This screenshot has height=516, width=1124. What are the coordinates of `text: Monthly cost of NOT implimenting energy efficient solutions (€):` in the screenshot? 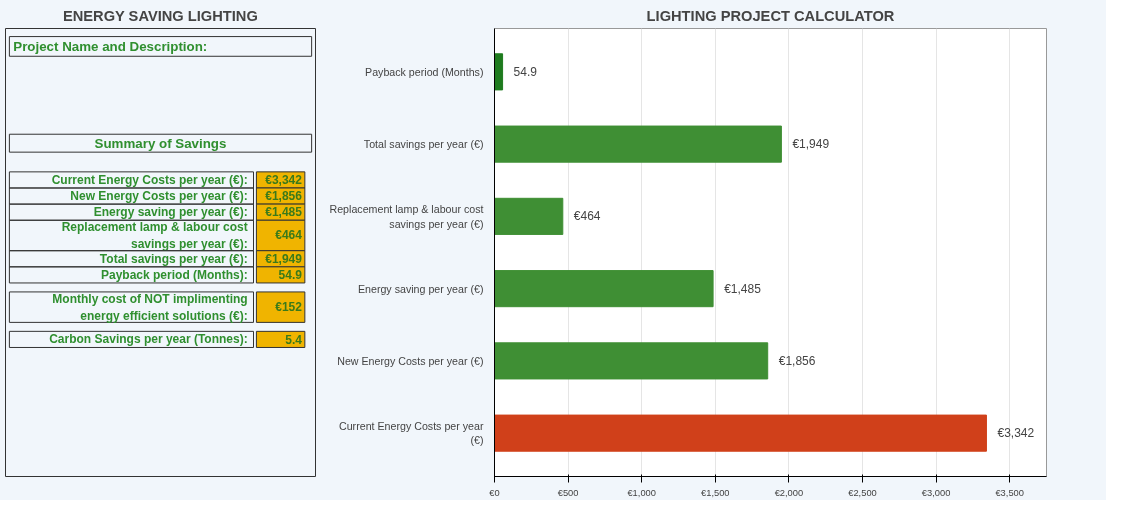 It's located at (150, 307).